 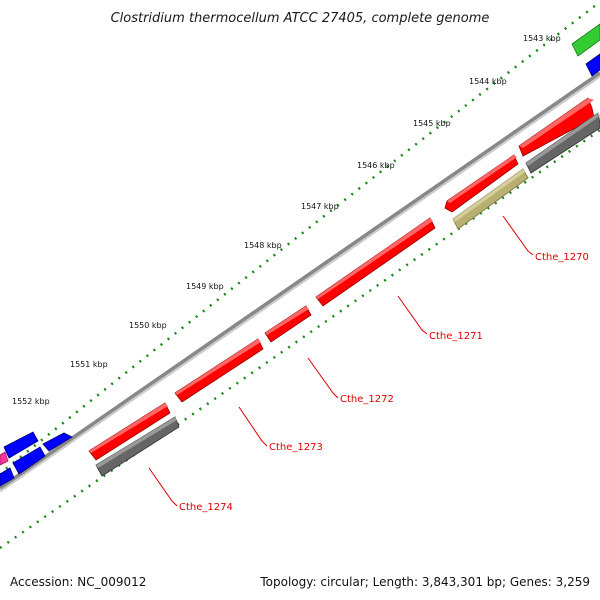 What do you see at coordinates (31, 401) in the screenshot?
I see `tick-label-1552: 1552 kbp` at bounding box center [31, 401].